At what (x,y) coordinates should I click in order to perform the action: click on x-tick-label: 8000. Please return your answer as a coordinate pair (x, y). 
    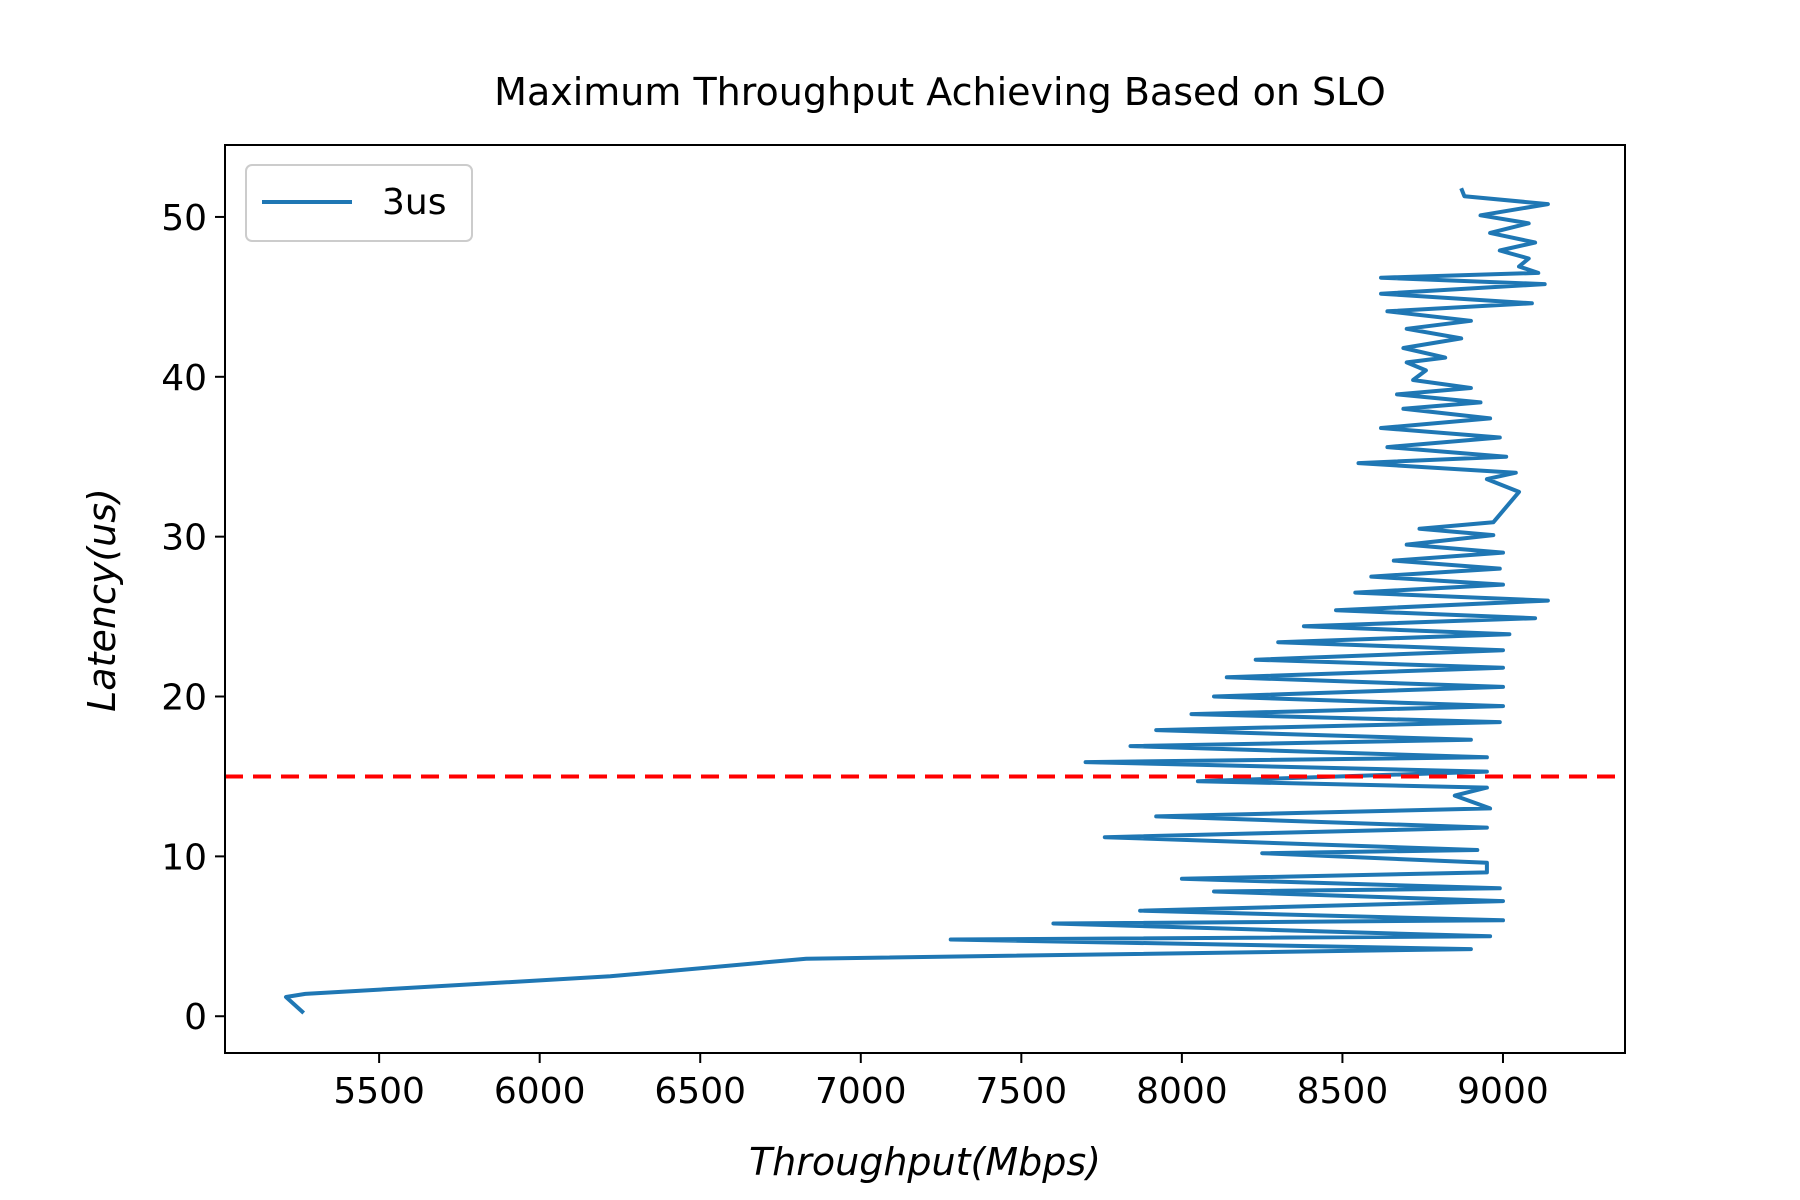
    Looking at the image, I should click on (1182, 1091).